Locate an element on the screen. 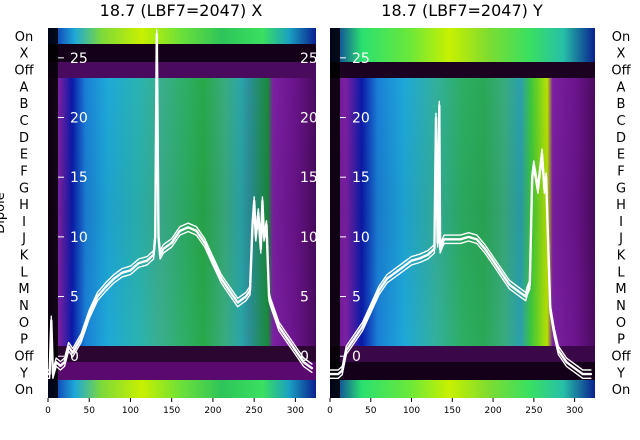 This screenshot has height=440, width=640. left-strip-off-bottom is located at coordinates (182, 354).